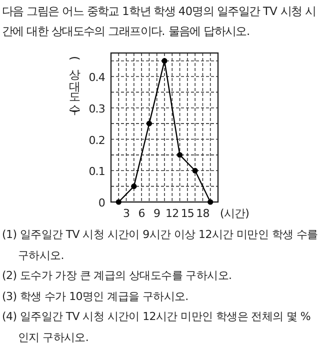 The height and width of the screenshot is (347, 320). What do you see at coordinates (97, 77) in the screenshot?
I see `y-tick-label: 0.4` at bounding box center [97, 77].